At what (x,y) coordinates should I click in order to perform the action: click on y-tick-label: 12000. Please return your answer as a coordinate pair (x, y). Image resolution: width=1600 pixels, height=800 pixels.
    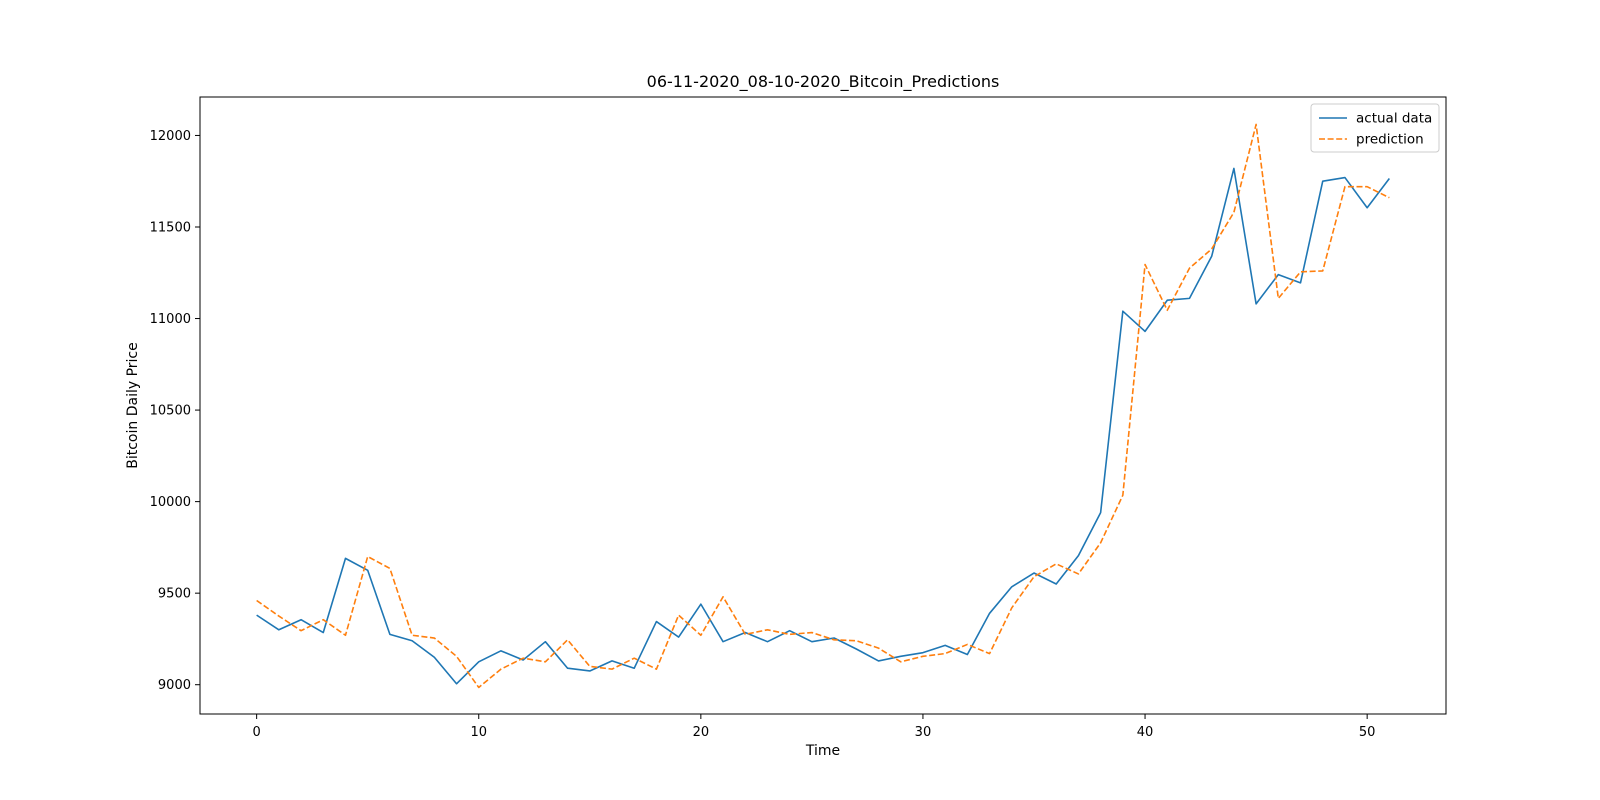
    Looking at the image, I should click on (170, 136).